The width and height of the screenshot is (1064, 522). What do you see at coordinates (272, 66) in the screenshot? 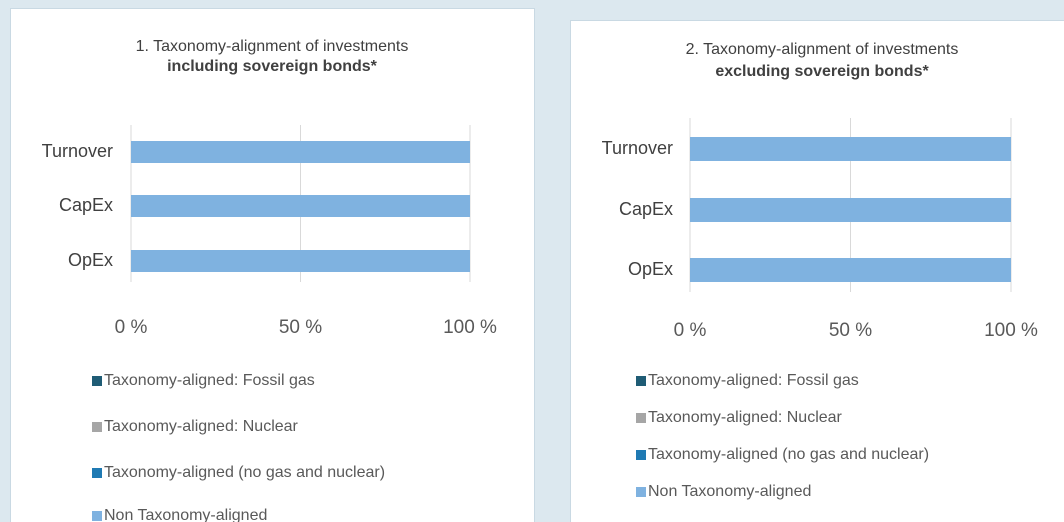
I see `chart-subtitle: including sovereign bonds*` at bounding box center [272, 66].